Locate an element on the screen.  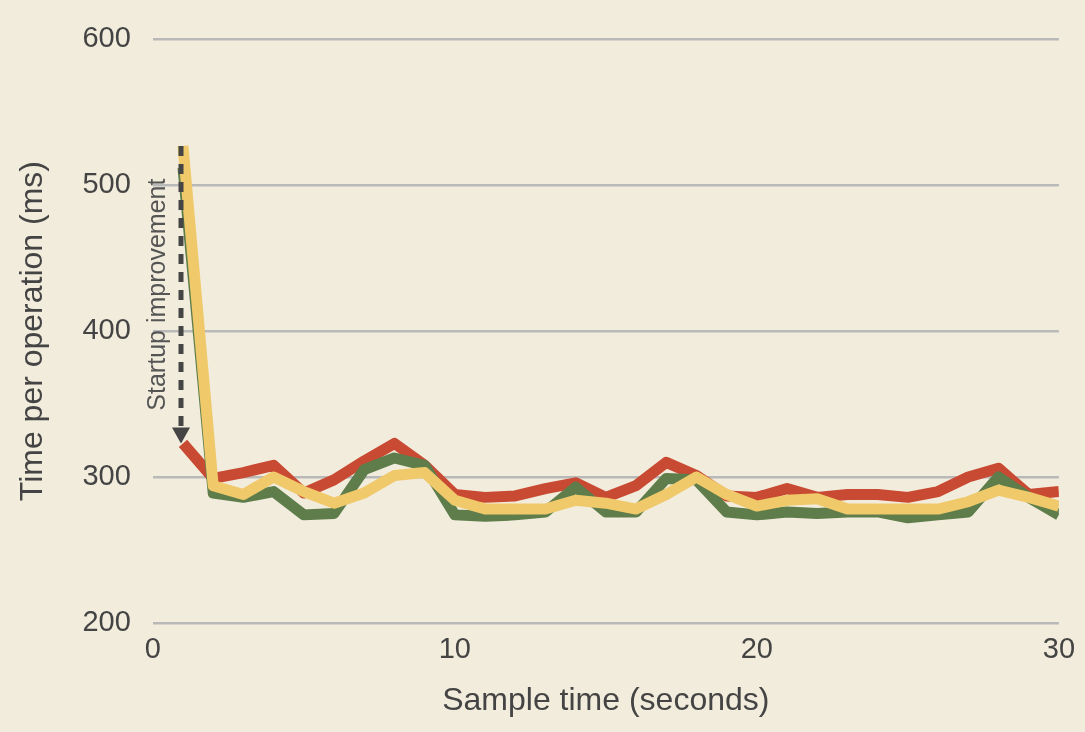
x-tick-label: 30 is located at coordinates (1058, 648).